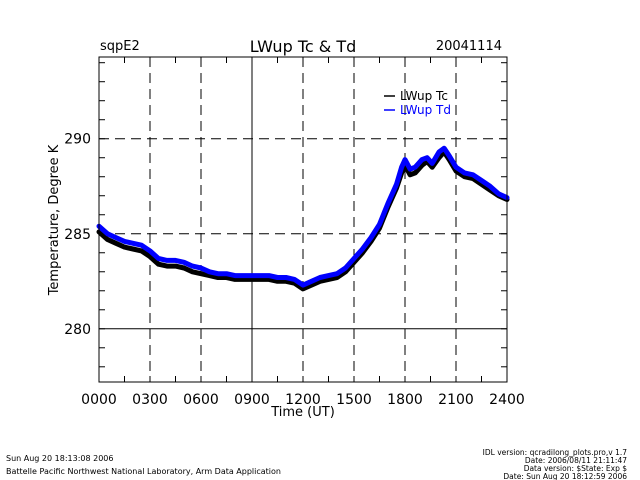 This screenshot has height=480, width=640. Describe the element at coordinates (150, 400) in the screenshot. I see `x-tick-label: 0300` at that location.